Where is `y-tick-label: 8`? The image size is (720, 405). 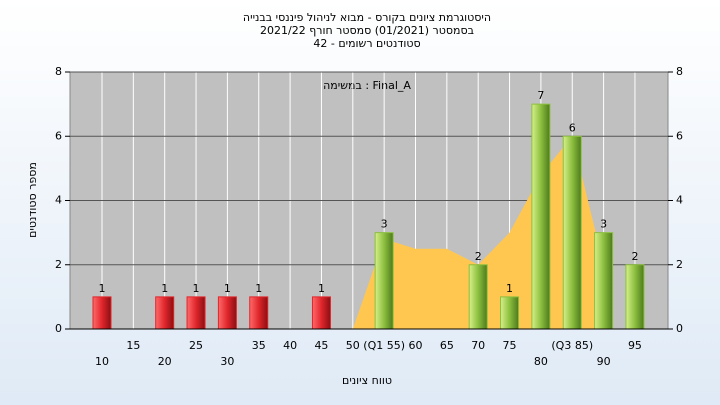 y-tick-label: 8 is located at coordinates (58, 71).